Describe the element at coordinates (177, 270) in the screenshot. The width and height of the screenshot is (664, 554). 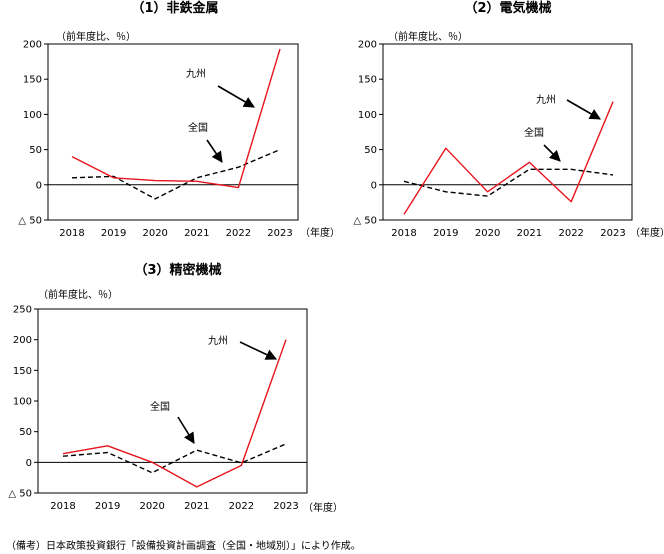
I see `chart-title: （3）精密機械` at that location.